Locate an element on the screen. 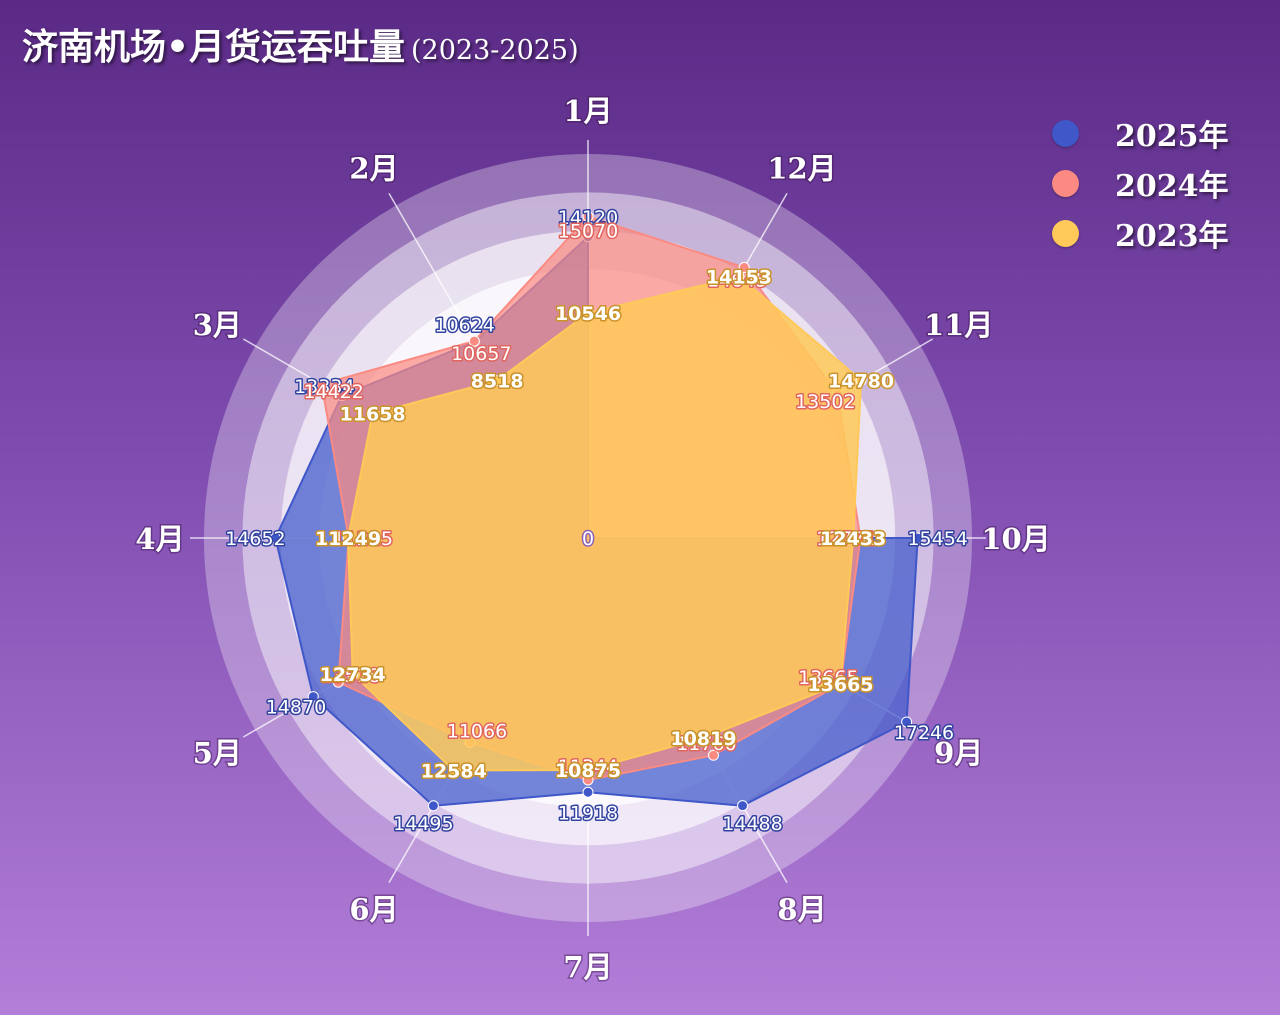  data-label: 14422 is located at coordinates (333, 392).